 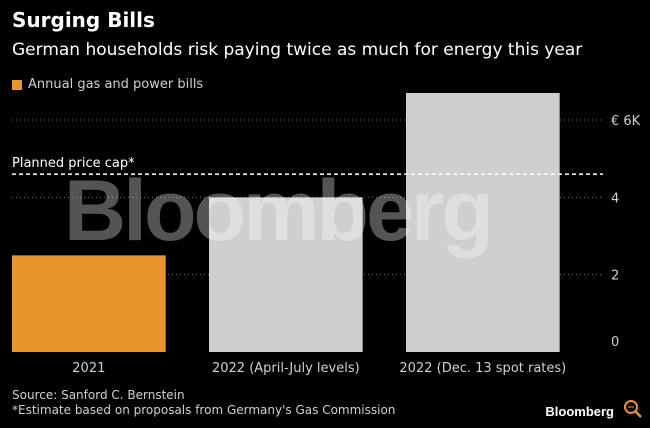 I want to click on chart-title: Surging Bills, so click(x=83, y=20).